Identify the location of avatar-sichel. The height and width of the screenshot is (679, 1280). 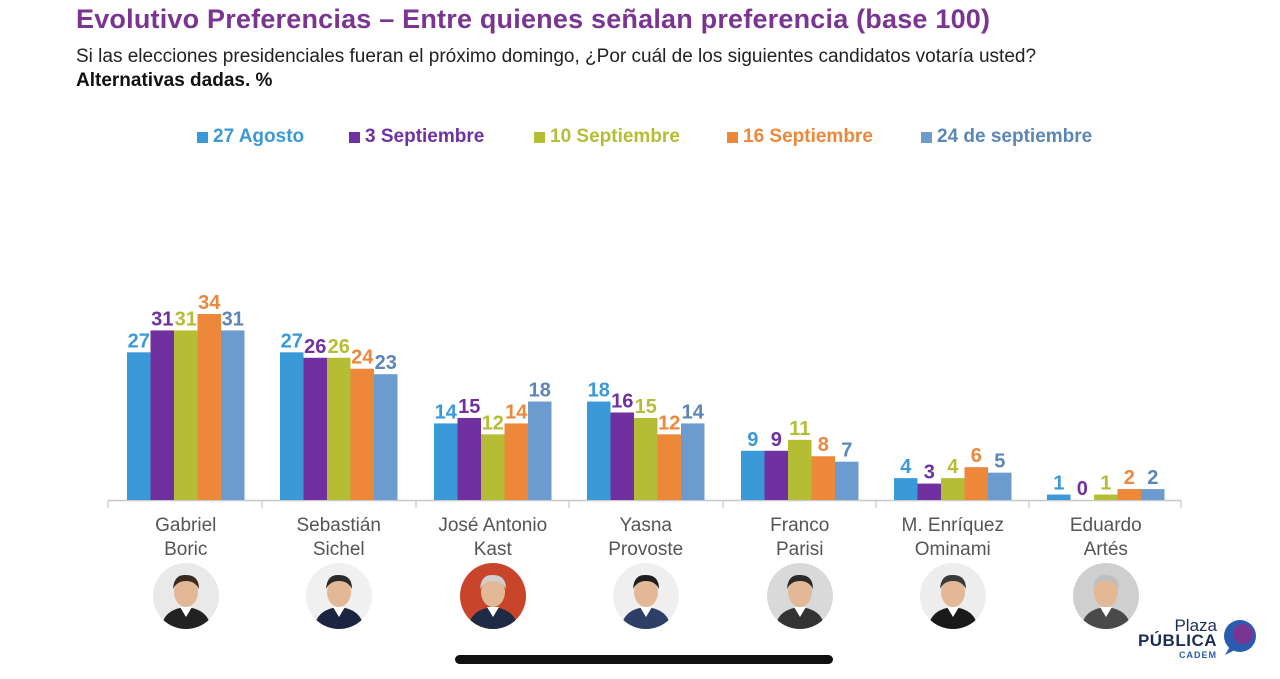
(338, 596).